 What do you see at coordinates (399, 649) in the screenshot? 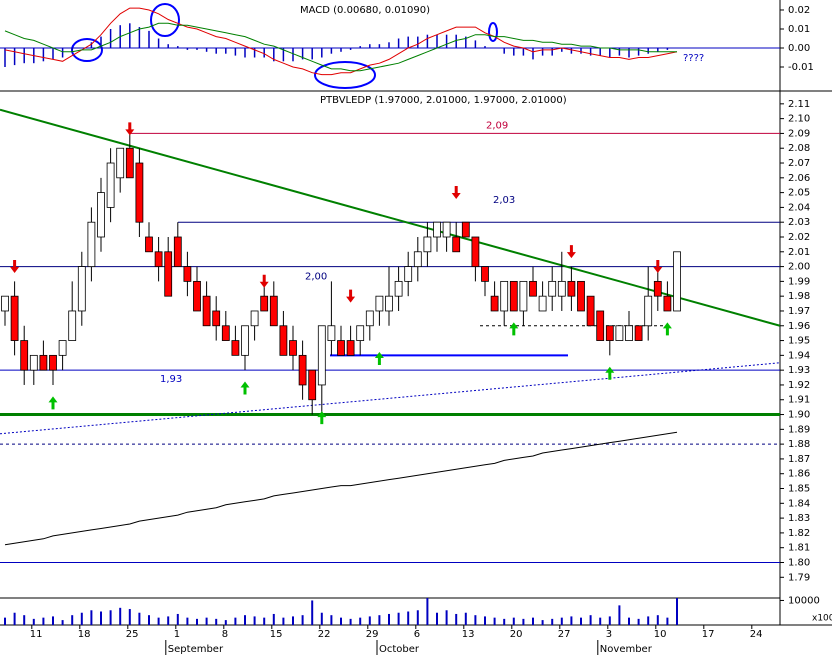
I see `month-label: October` at bounding box center [399, 649].